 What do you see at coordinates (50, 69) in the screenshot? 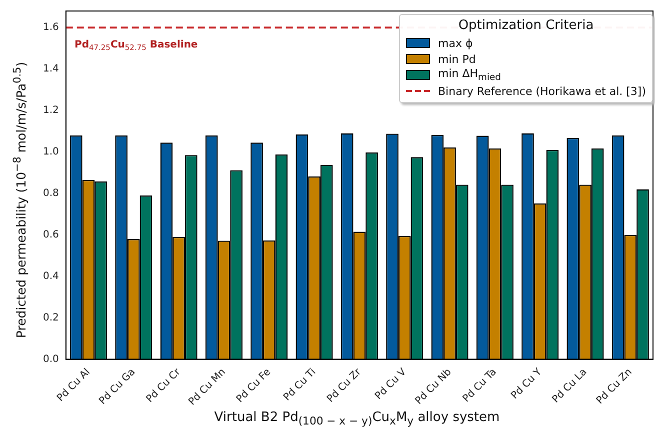
I see `y-tick-label: 1.4` at bounding box center [50, 69].